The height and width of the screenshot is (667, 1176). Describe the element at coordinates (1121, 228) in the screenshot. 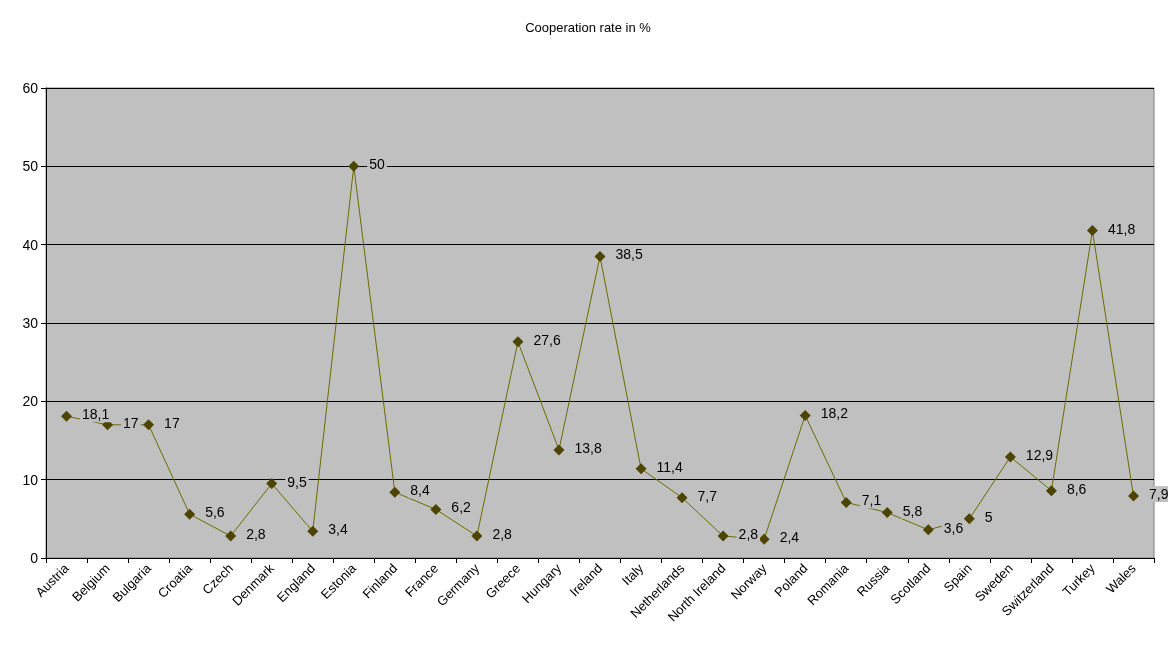

I see `data-label: 41,8` at that location.